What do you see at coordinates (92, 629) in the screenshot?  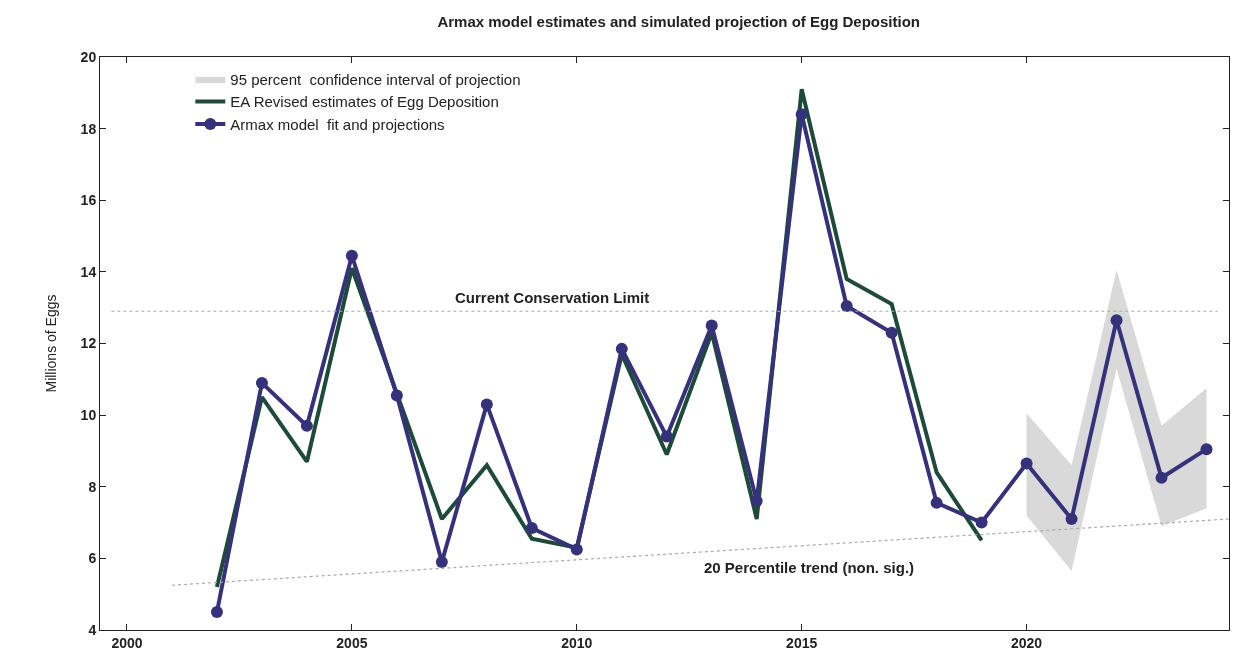 I see `y-tick-label: 4` at bounding box center [92, 629].